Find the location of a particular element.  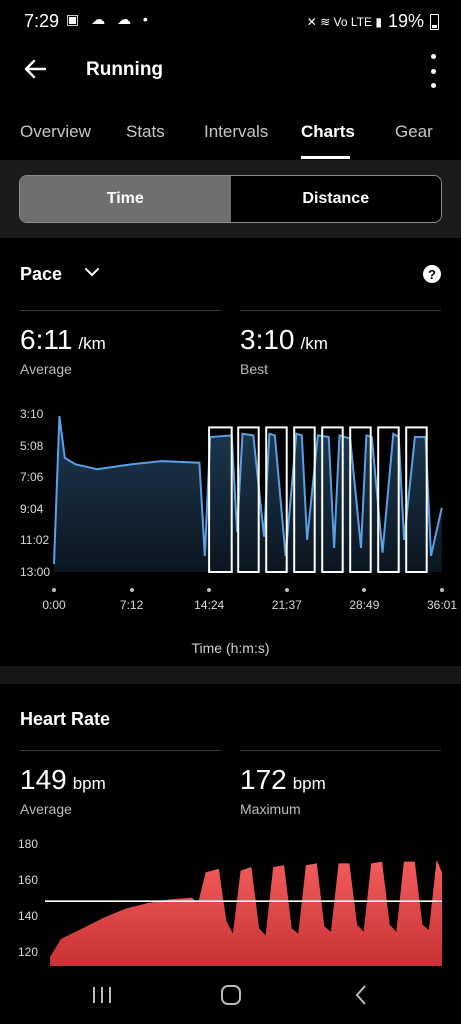

pace-x-tick-label: 14:24 is located at coordinates (209, 605).